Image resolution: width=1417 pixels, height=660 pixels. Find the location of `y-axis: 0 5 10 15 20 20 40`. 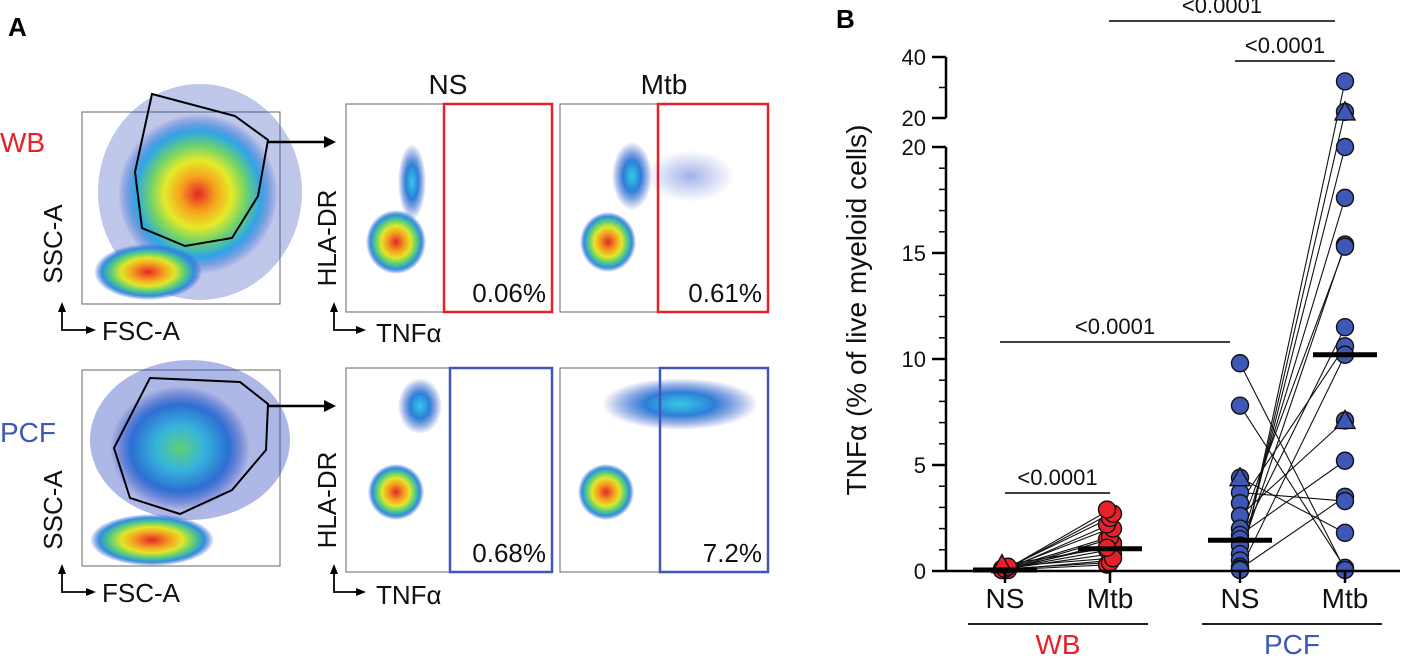

y-axis: 0 5 10 15 20 20 40 is located at coordinates (925, 314).